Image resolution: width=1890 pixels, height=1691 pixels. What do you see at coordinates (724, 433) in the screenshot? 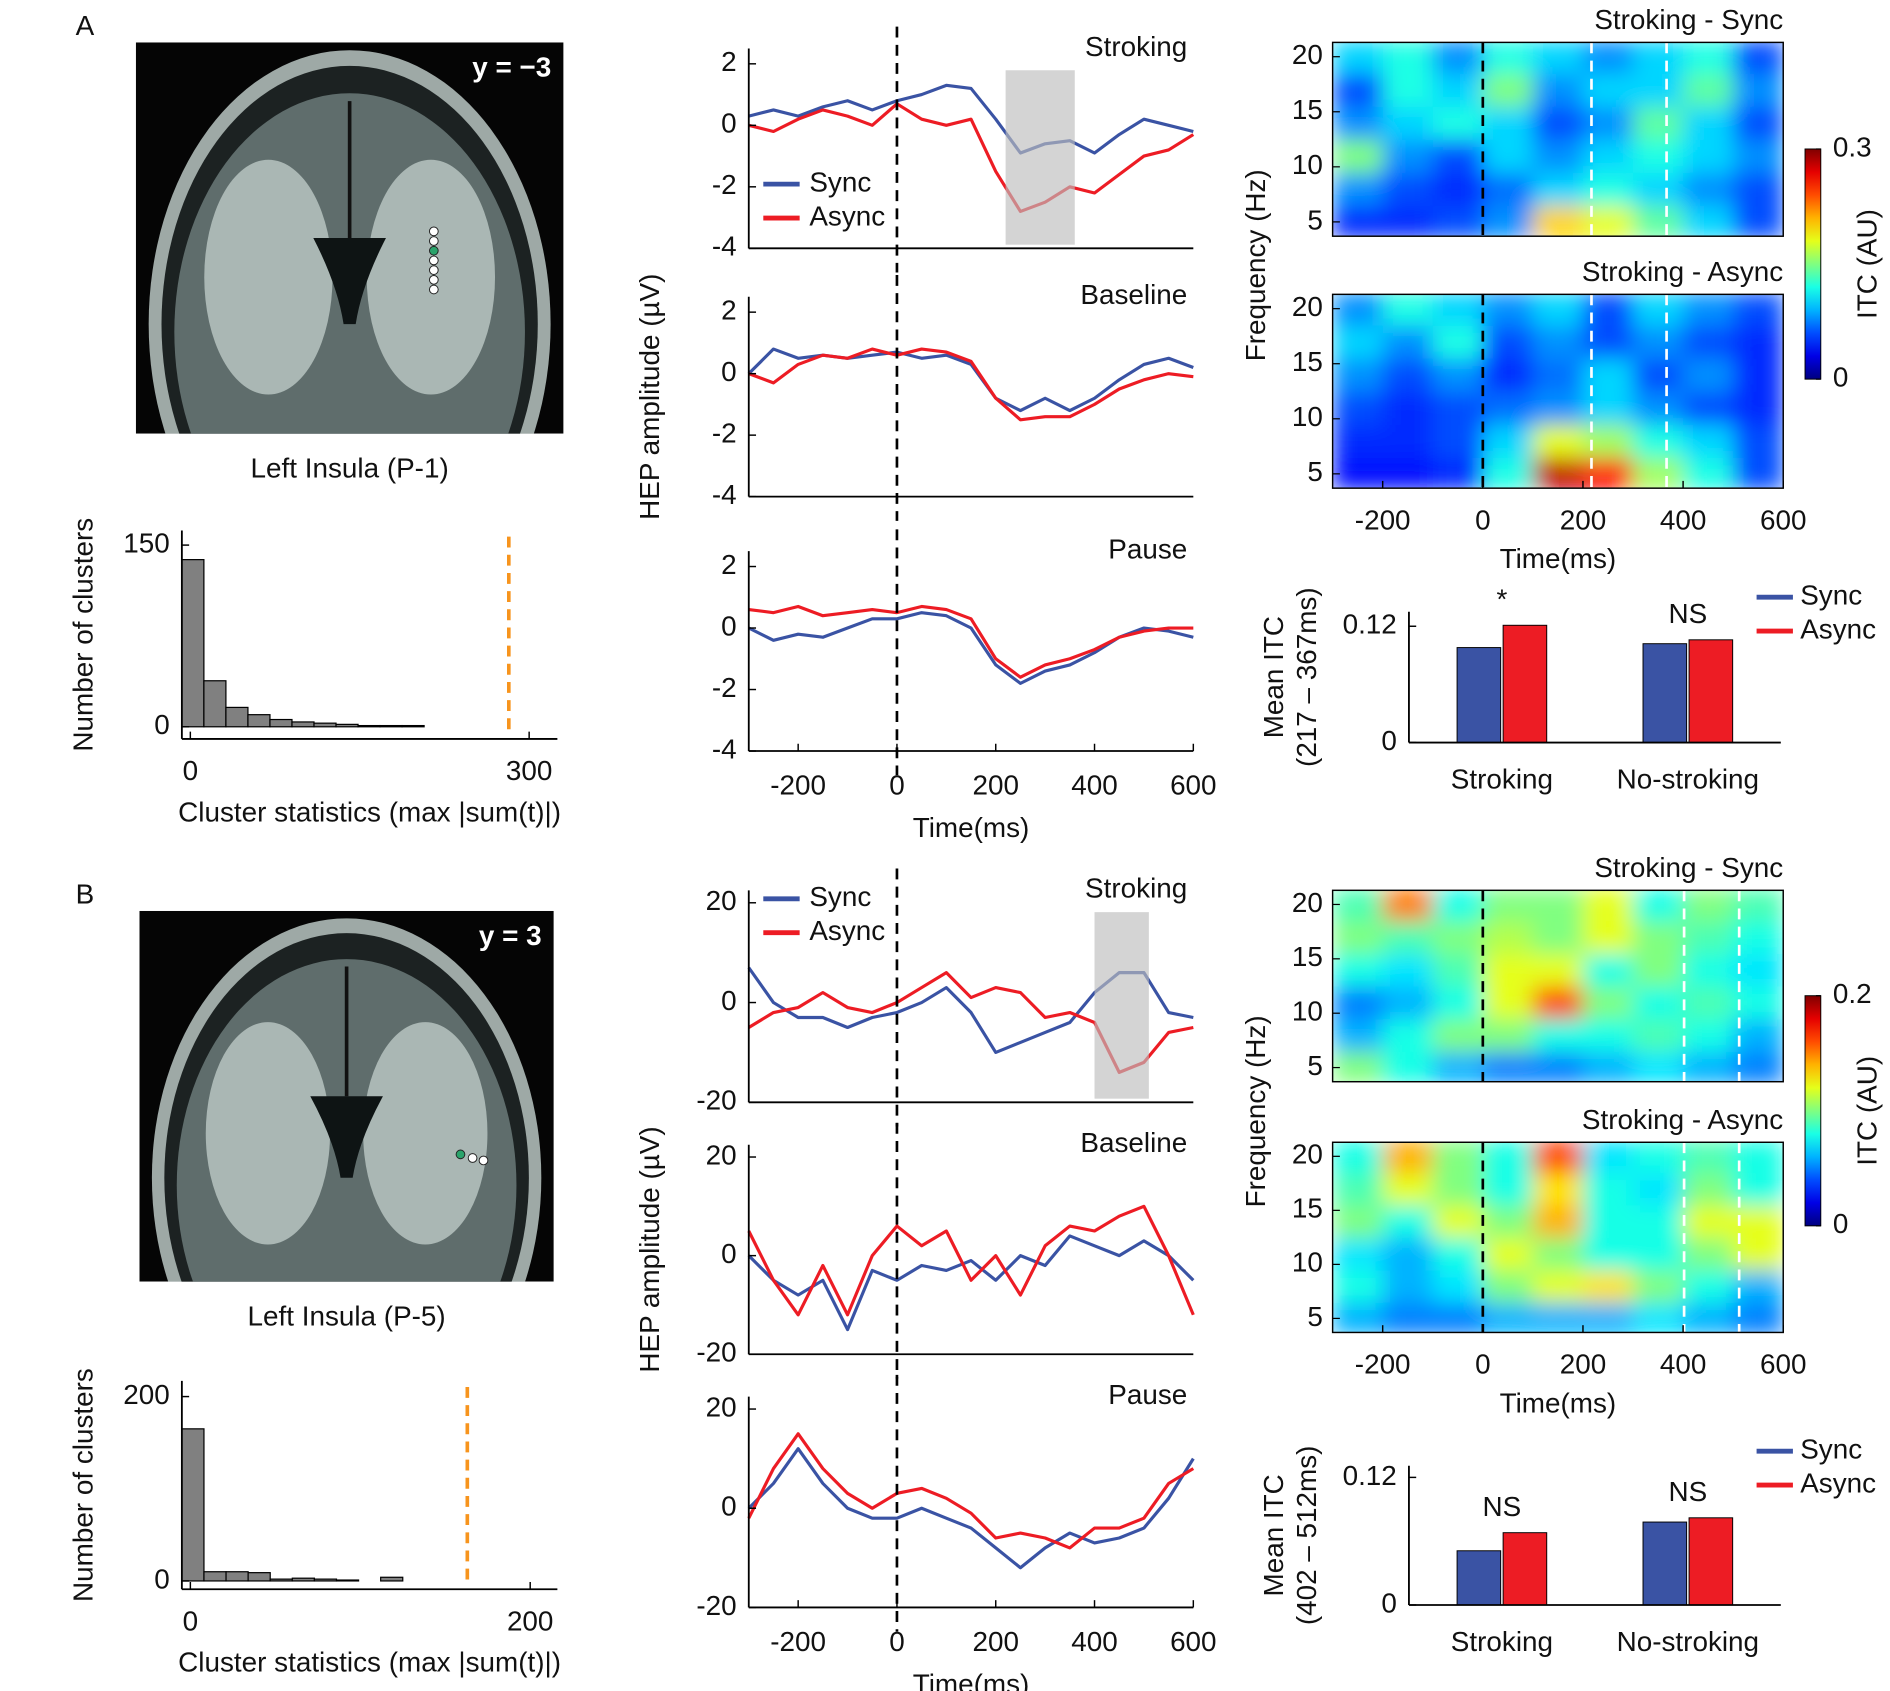
I see `y-tick-label: -2` at bounding box center [724, 433].